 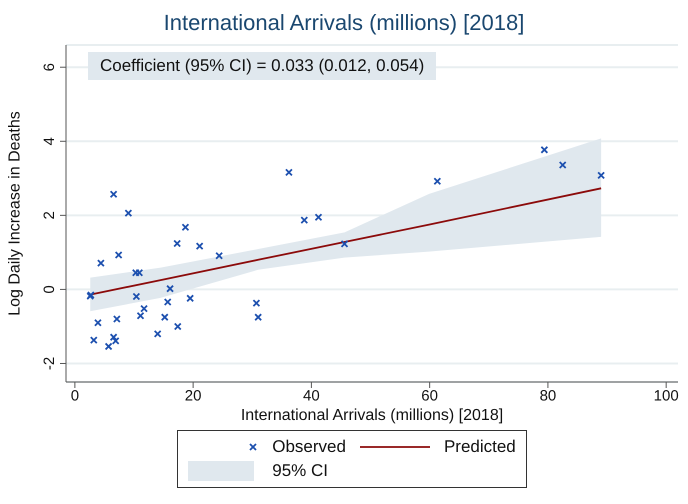 What do you see at coordinates (300, 471) in the screenshot?
I see `text: 95% CI` at bounding box center [300, 471].